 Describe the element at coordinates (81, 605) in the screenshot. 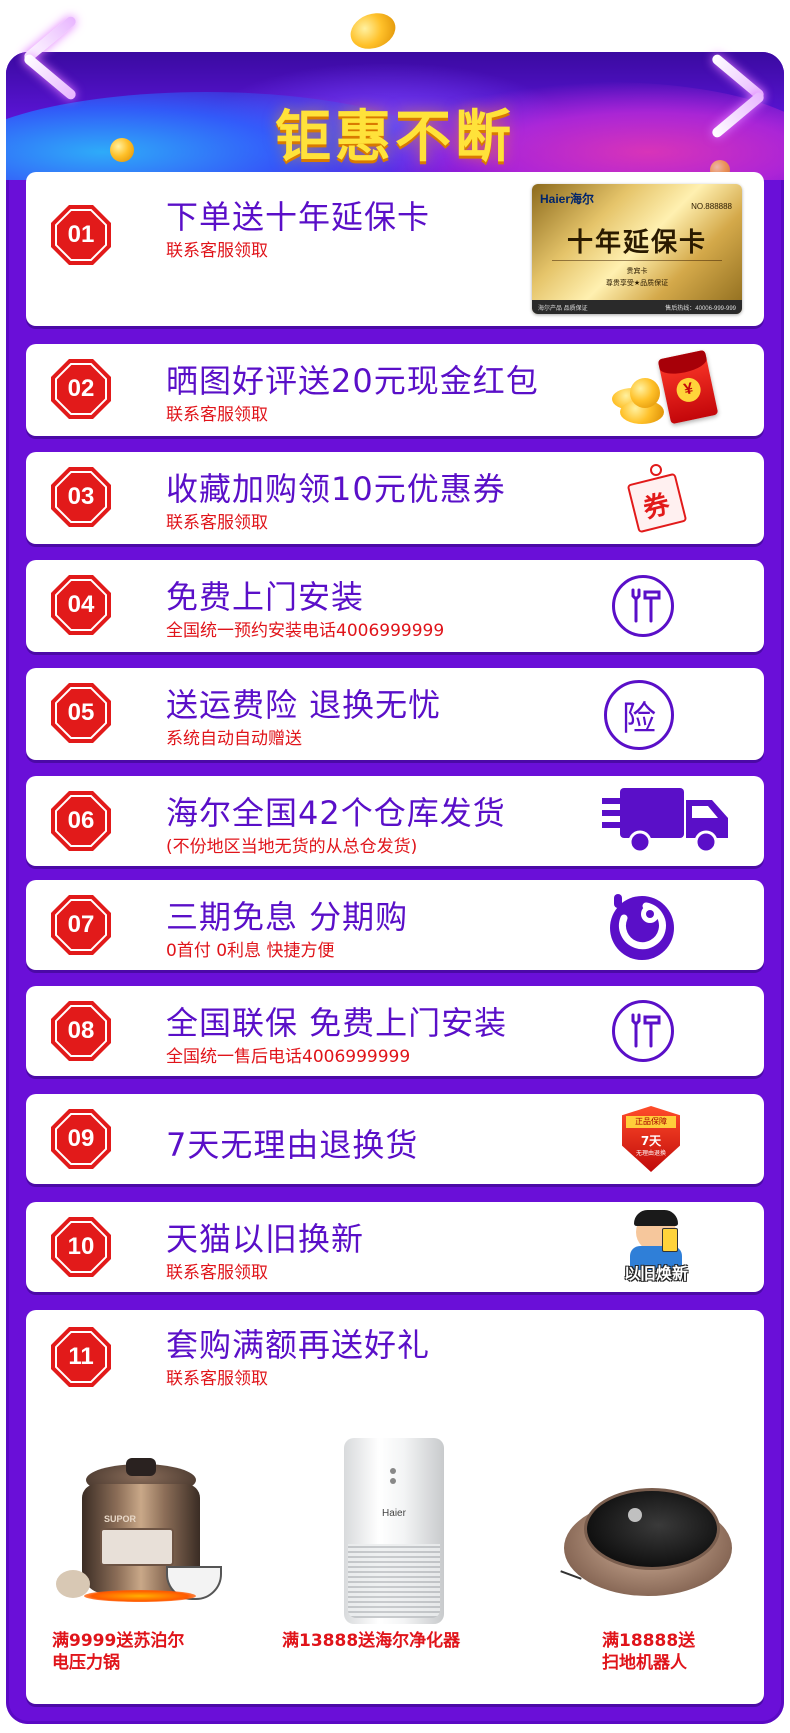

I see `benefit-number-badge: 04` at that location.